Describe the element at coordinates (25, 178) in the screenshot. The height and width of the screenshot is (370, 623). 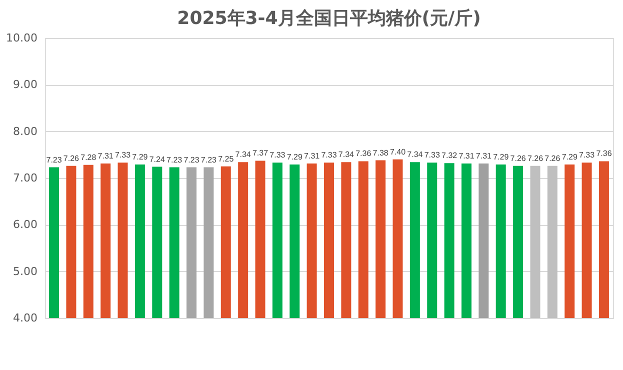
I see `y-tick-label: 7.00` at that location.